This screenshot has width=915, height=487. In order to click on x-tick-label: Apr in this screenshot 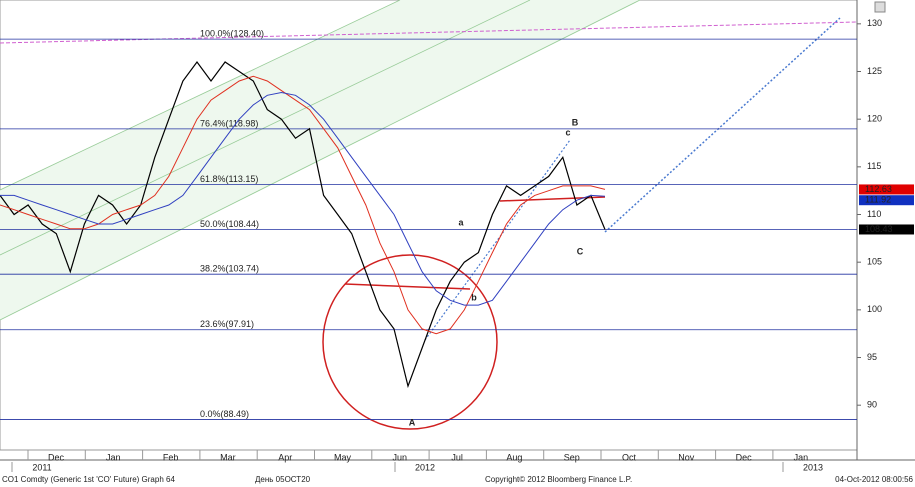, I will do `click(285, 457)`.